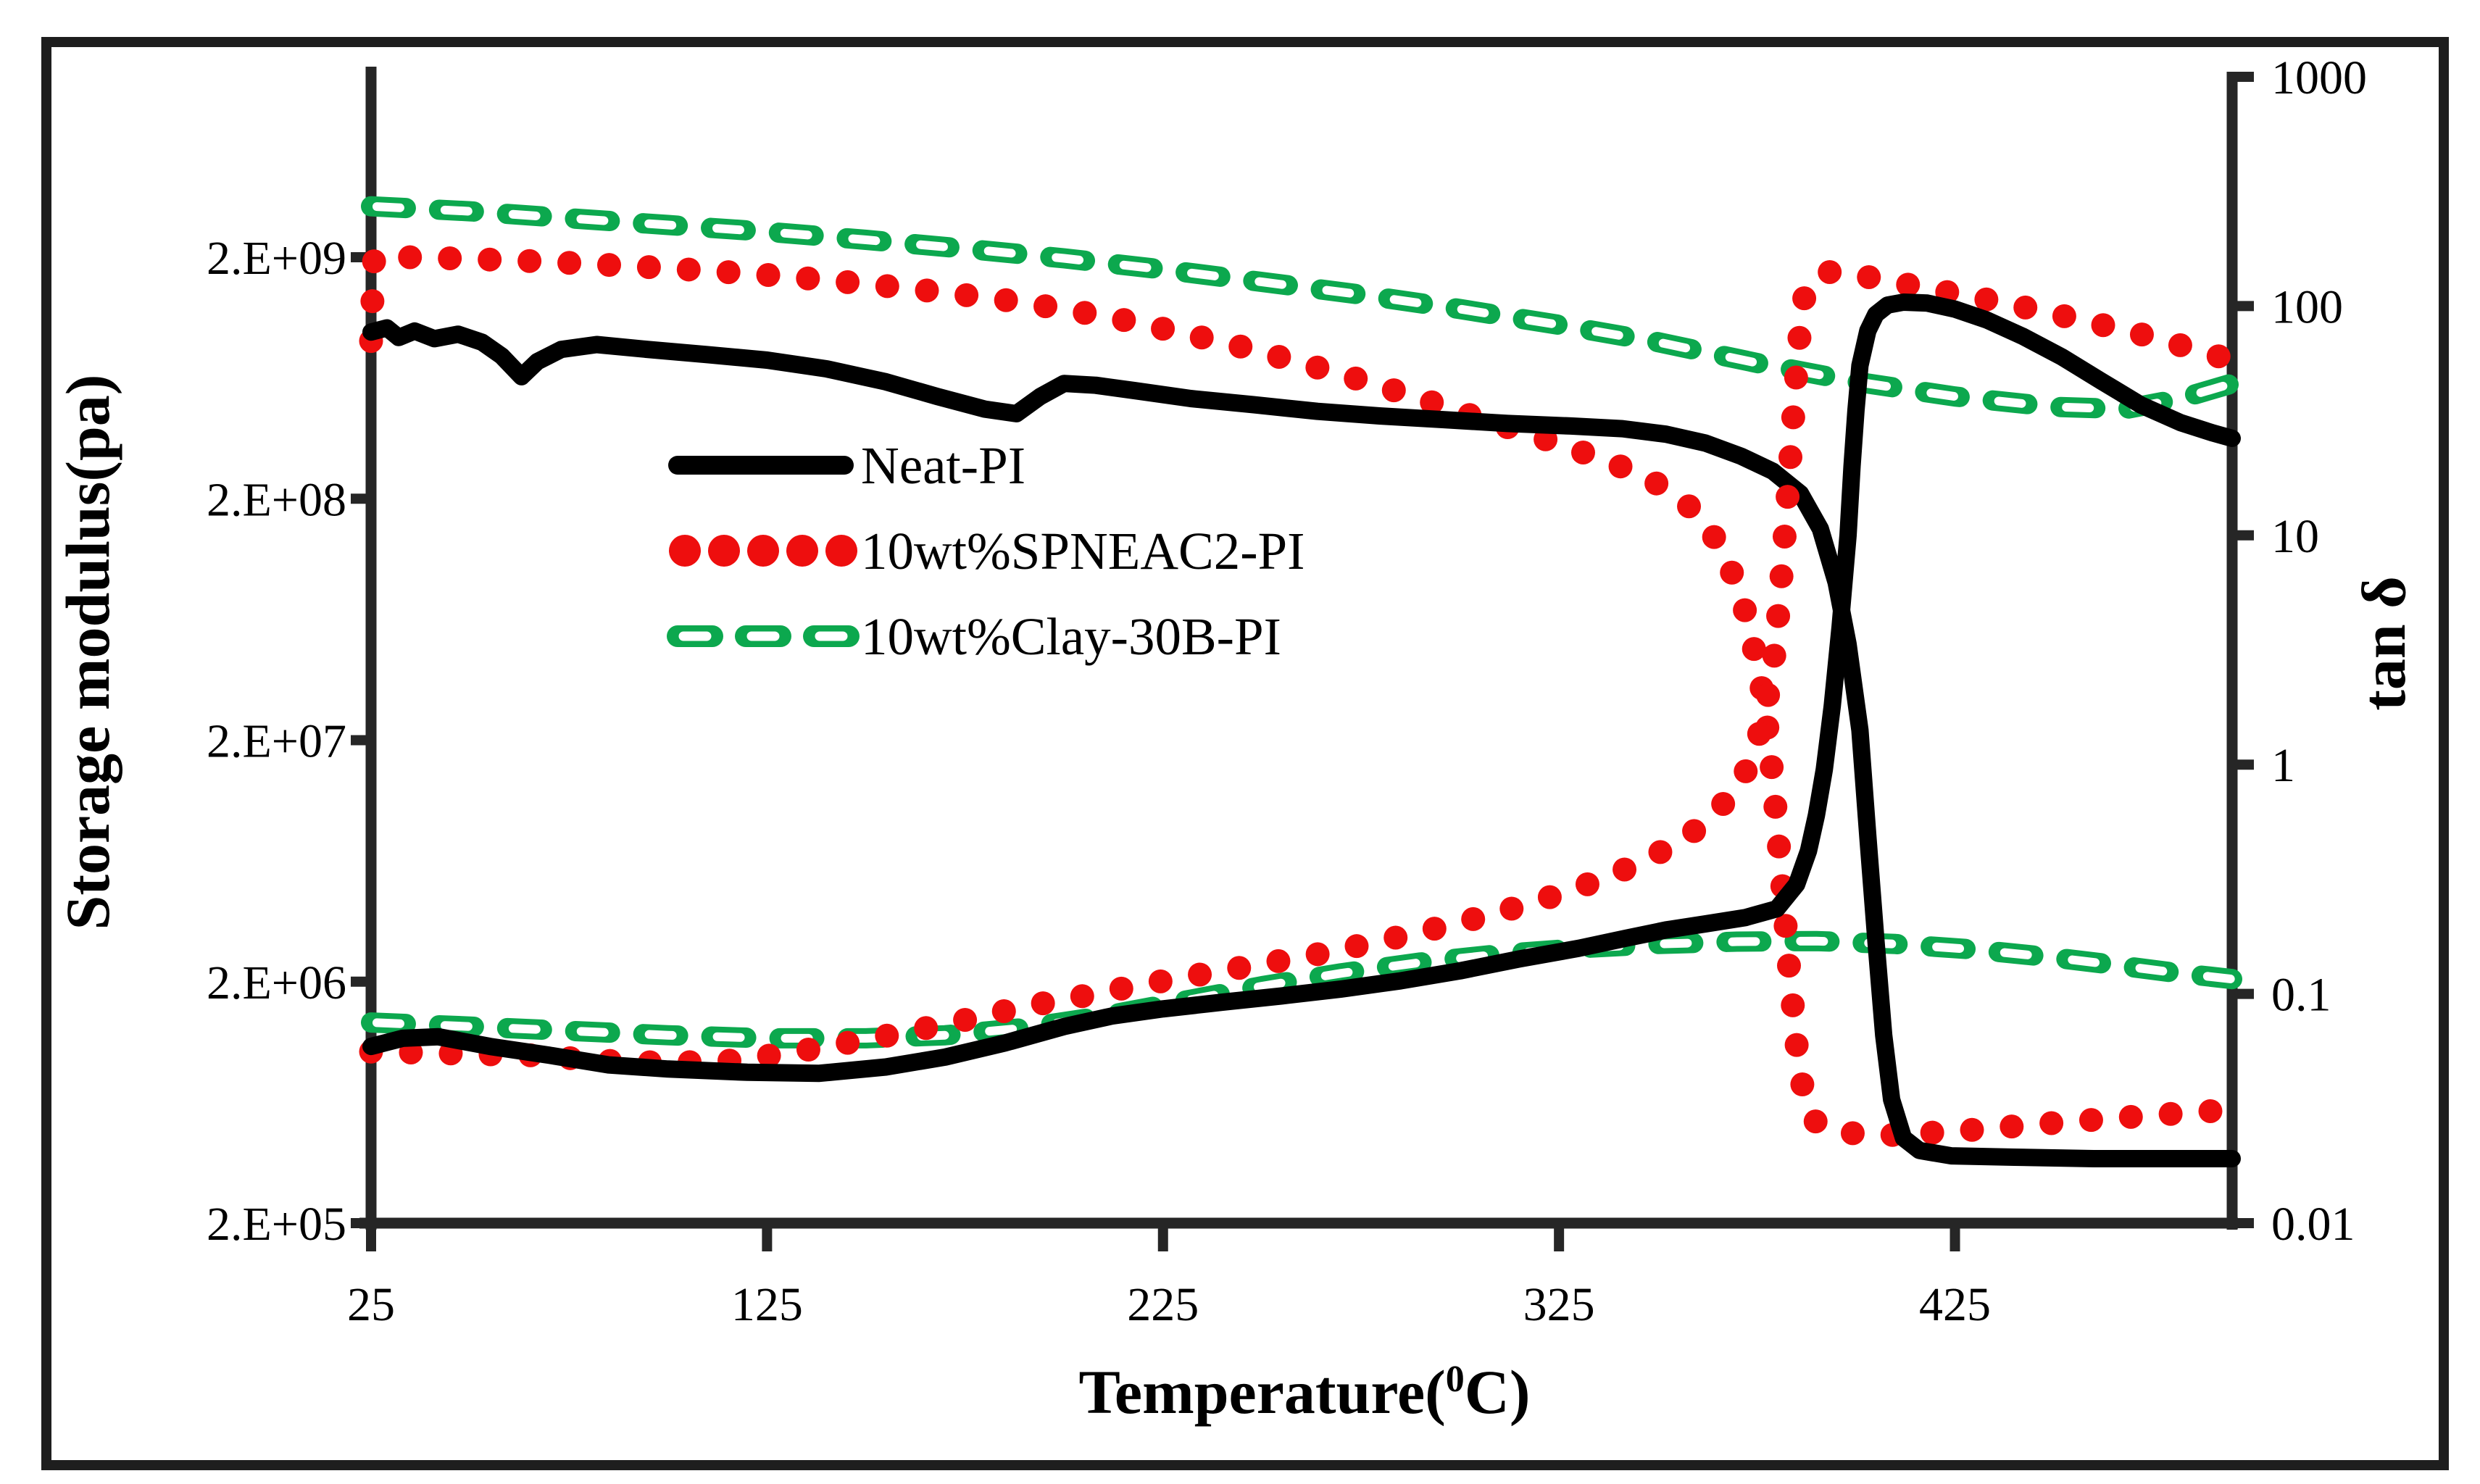 The width and height of the screenshot is (2480, 1484). I want to click on legend-label: 10wt%SPNEAC2-PI, so click(1083, 551).